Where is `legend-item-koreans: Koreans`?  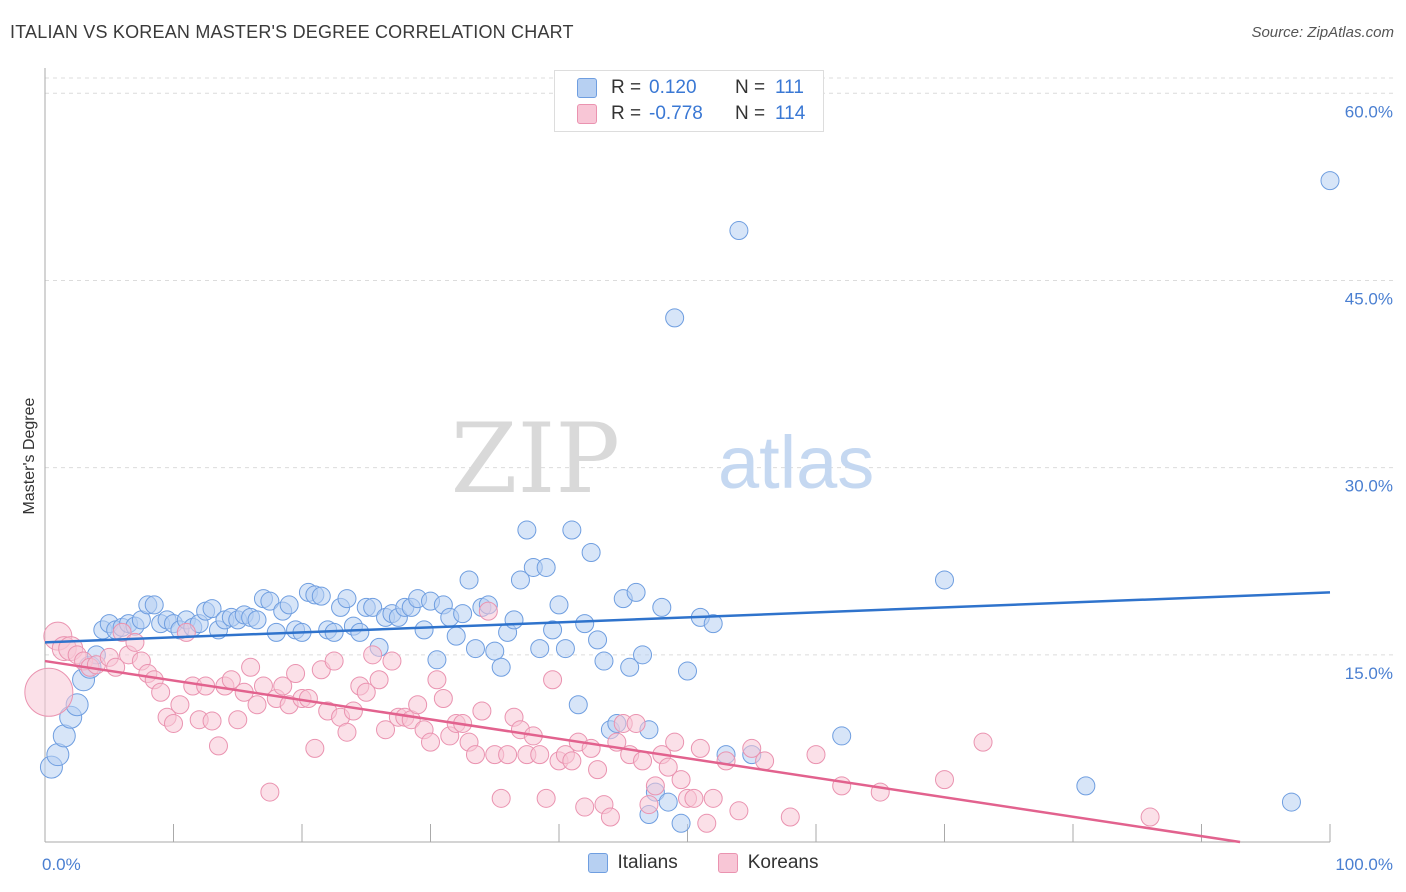 legend-item-koreans: Koreans is located at coordinates (768, 863).